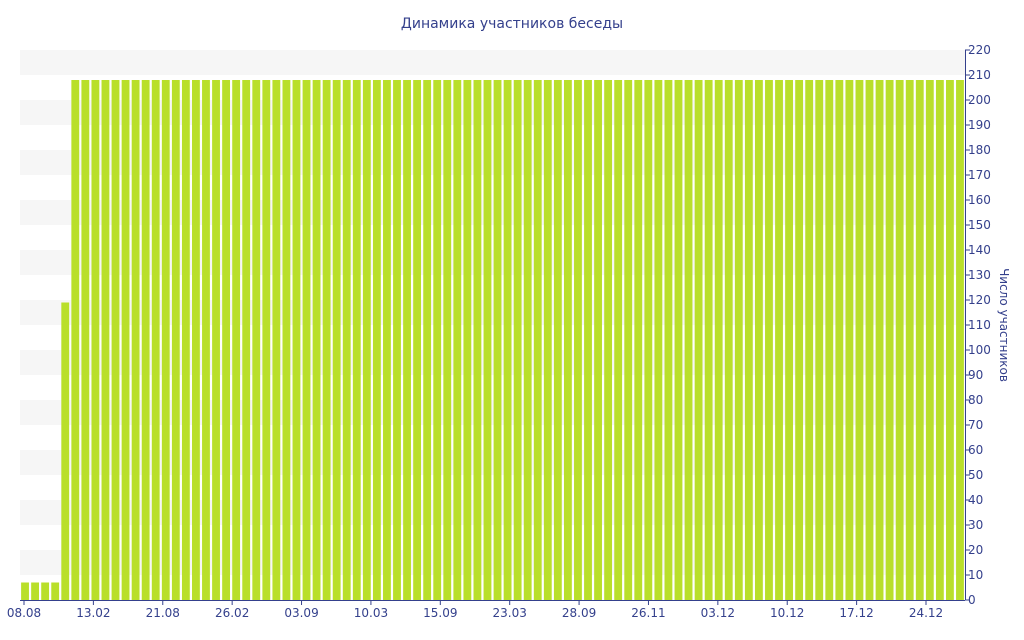  Describe the element at coordinates (979, 50) in the screenshot. I see `y-tick-label: 220` at that location.